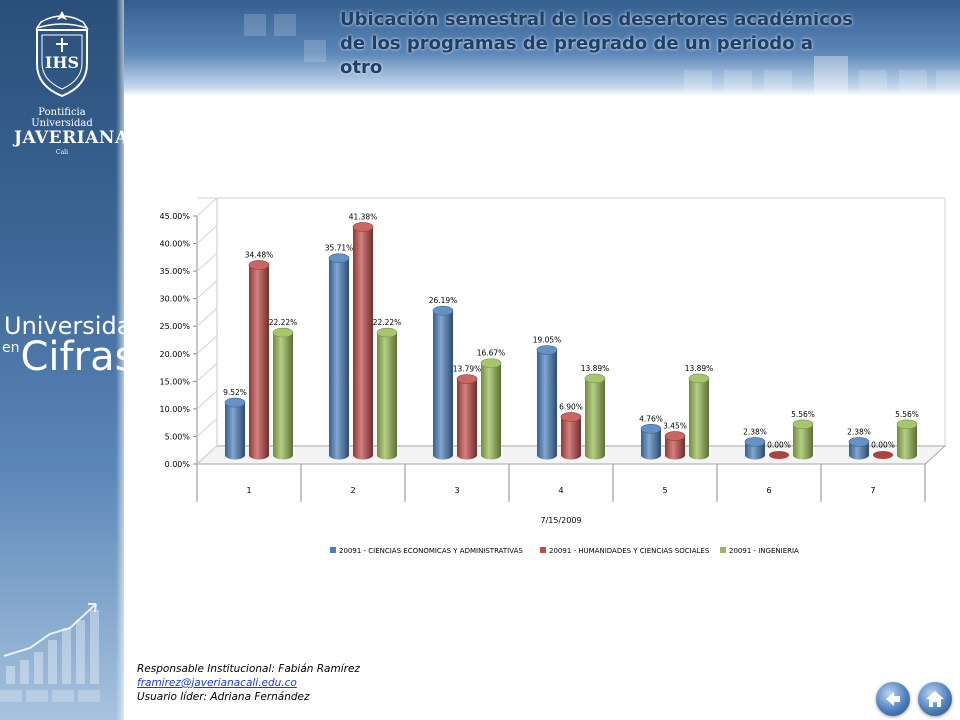 Image resolution: width=960 pixels, height=720 pixels. Describe the element at coordinates (259, 254) in the screenshot. I see `data-label: 34.48%` at that location.